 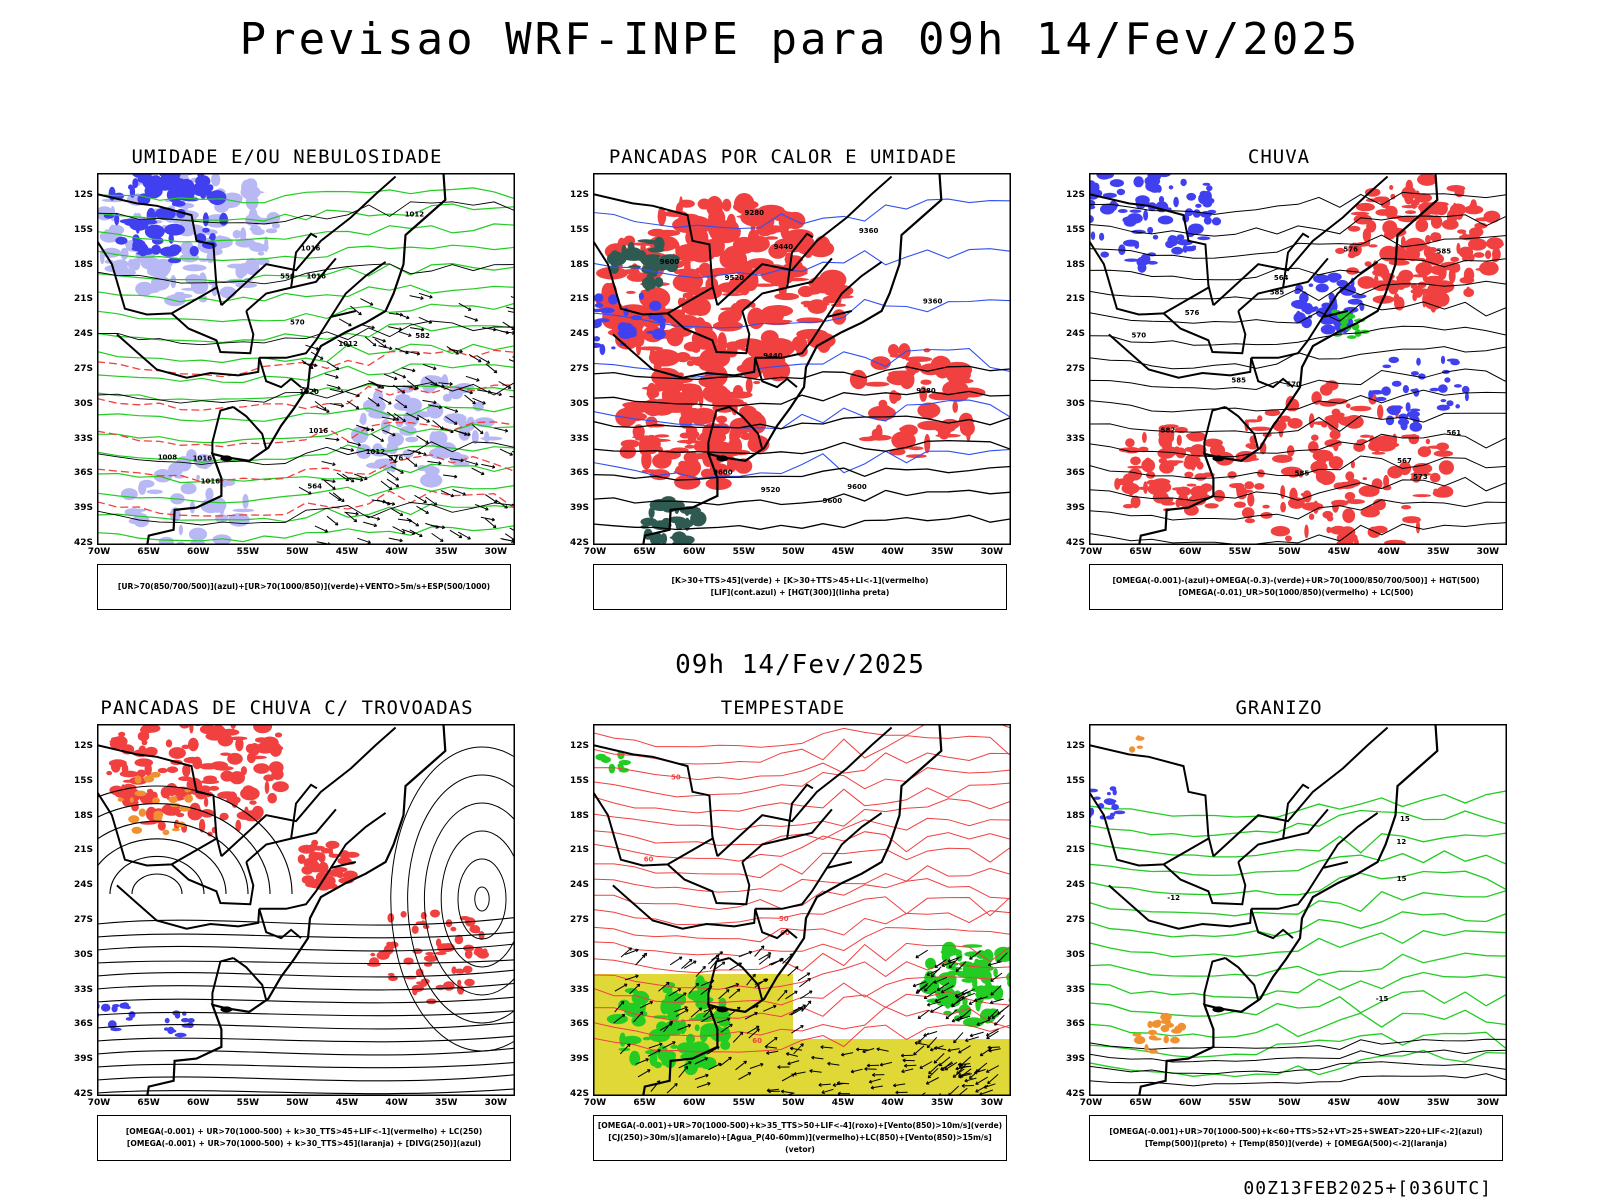 I want to click on lon-tick-label: 45W, so click(x=843, y=552).